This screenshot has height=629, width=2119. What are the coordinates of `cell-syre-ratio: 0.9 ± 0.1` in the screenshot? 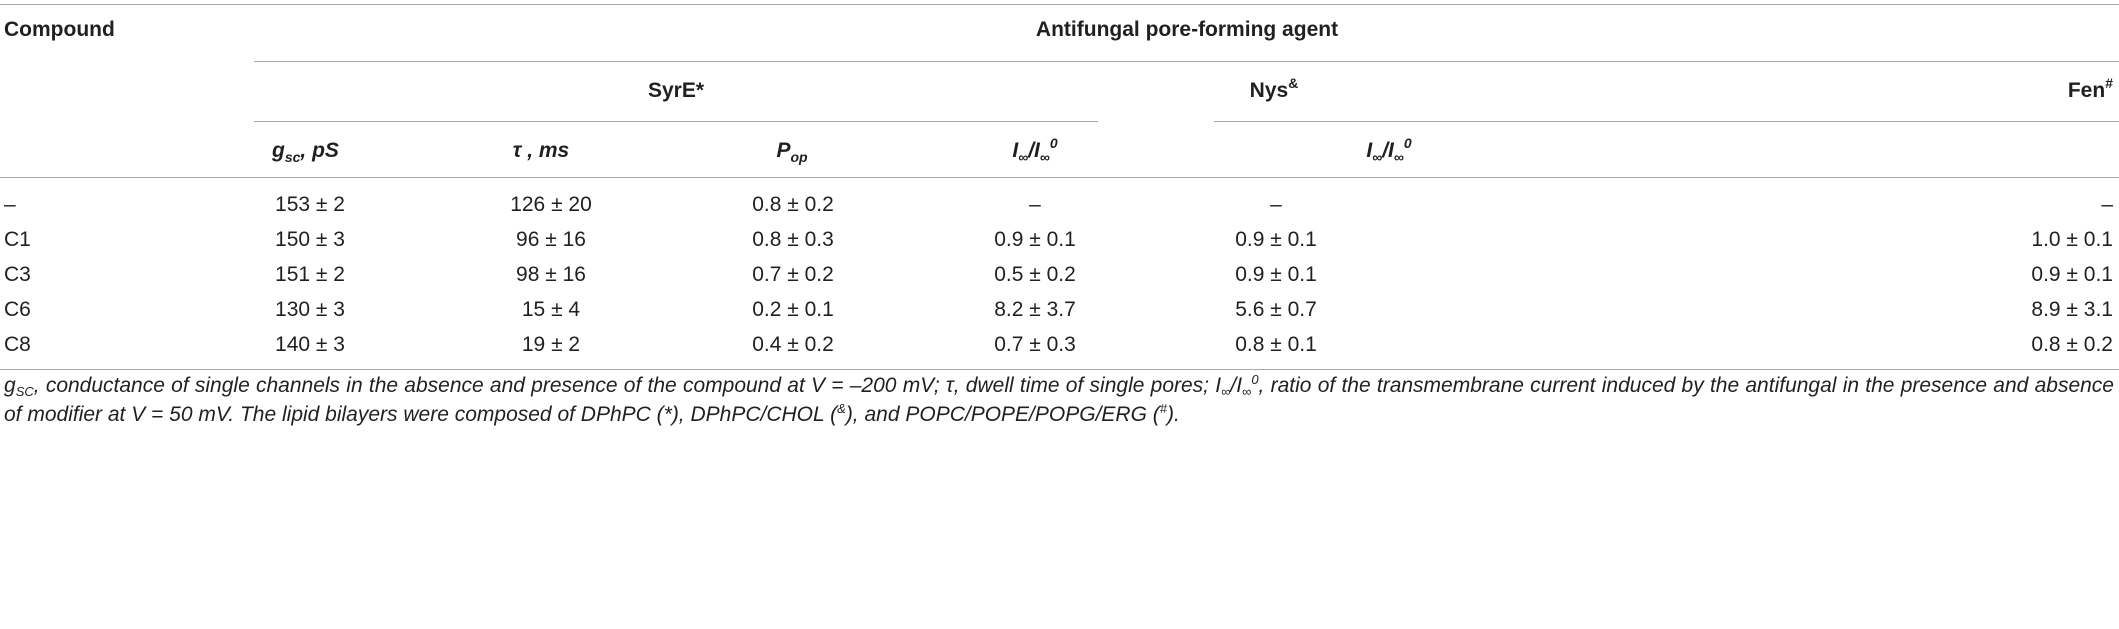 It's located at (1035, 239).